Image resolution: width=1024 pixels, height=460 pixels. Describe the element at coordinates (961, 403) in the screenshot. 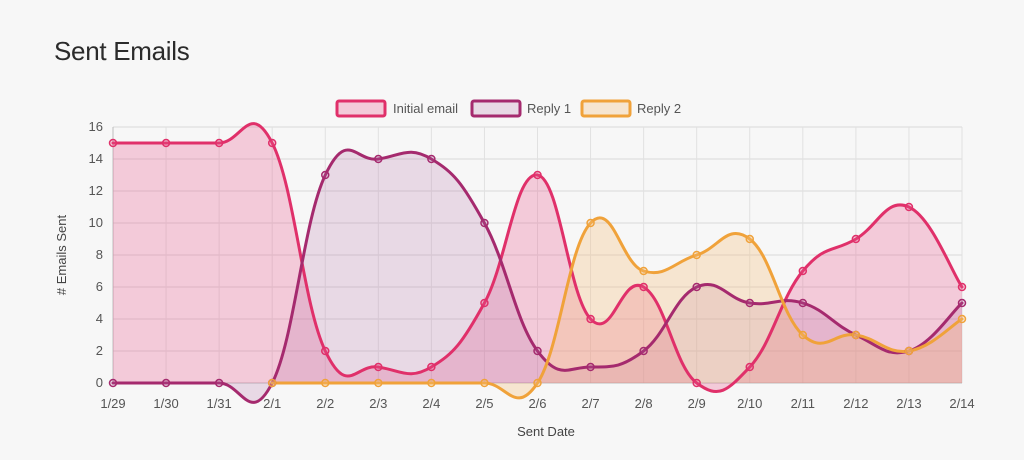

I see `x-tick-label: 2/14` at that location.